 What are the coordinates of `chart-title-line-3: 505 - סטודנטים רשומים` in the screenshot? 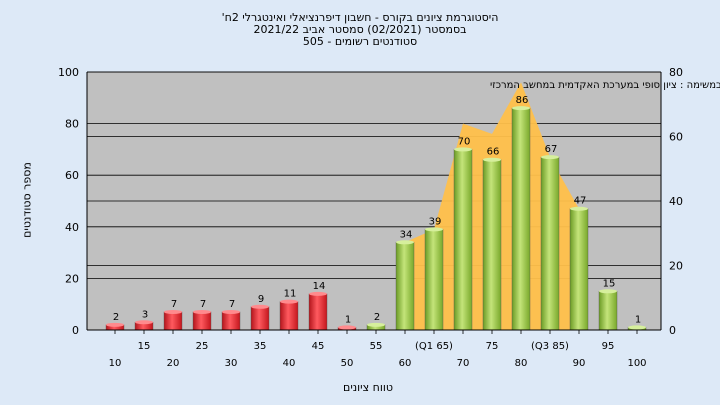 It's located at (360, 41).